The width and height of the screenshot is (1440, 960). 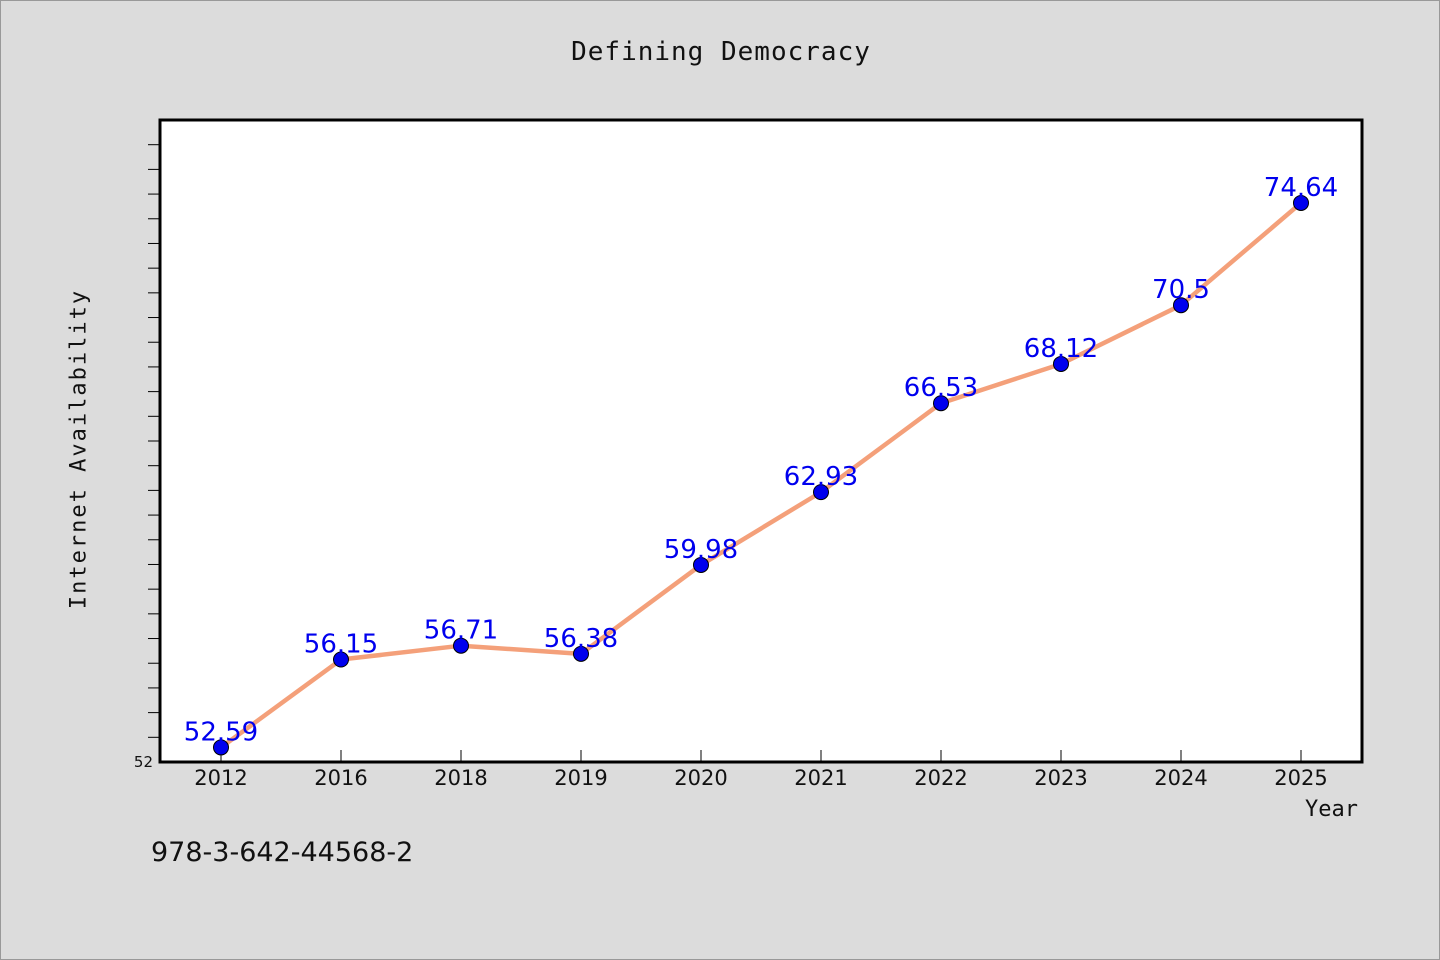 What do you see at coordinates (460, 778) in the screenshot?
I see `x-tick-label: 2018` at bounding box center [460, 778].